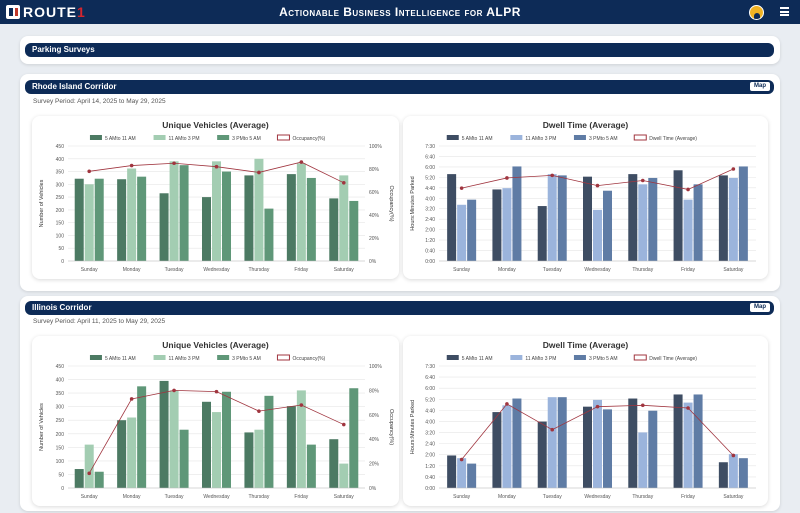 This screenshot has width=800, height=513. What do you see at coordinates (62, 262) in the screenshot?
I see `y-tick-label: 0` at bounding box center [62, 262].